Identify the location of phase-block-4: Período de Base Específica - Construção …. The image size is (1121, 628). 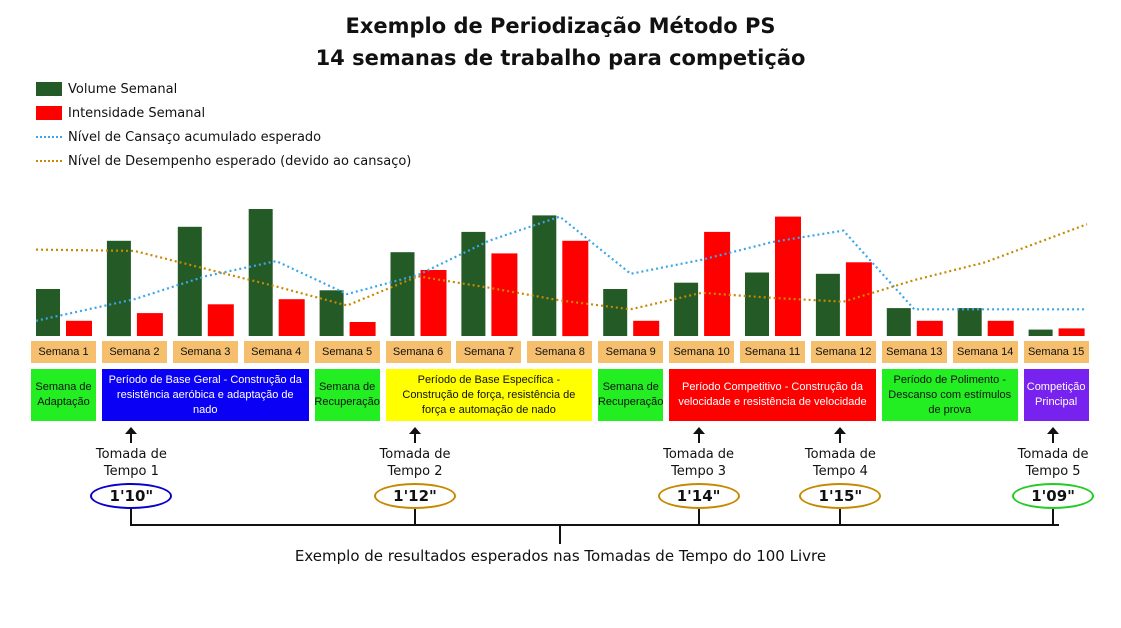
(489, 395).